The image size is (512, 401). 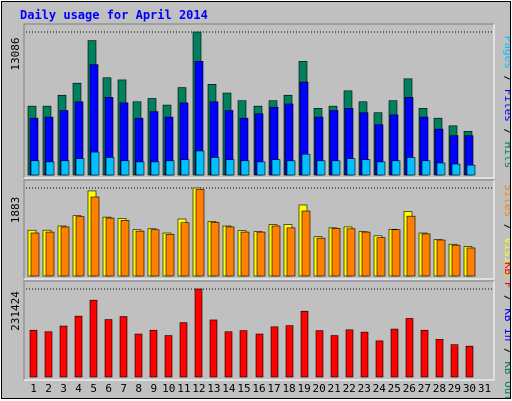 What do you see at coordinates (93, 388) in the screenshot?
I see `x-tick-label-5: 5` at bounding box center [93, 388].